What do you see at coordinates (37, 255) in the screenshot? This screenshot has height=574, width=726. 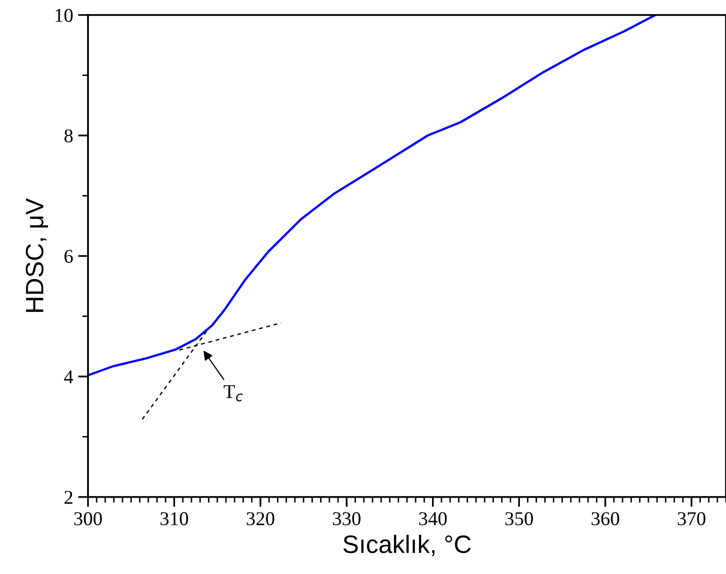 I see `y-axis-title: HDSC, μV` at bounding box center [37, 255].